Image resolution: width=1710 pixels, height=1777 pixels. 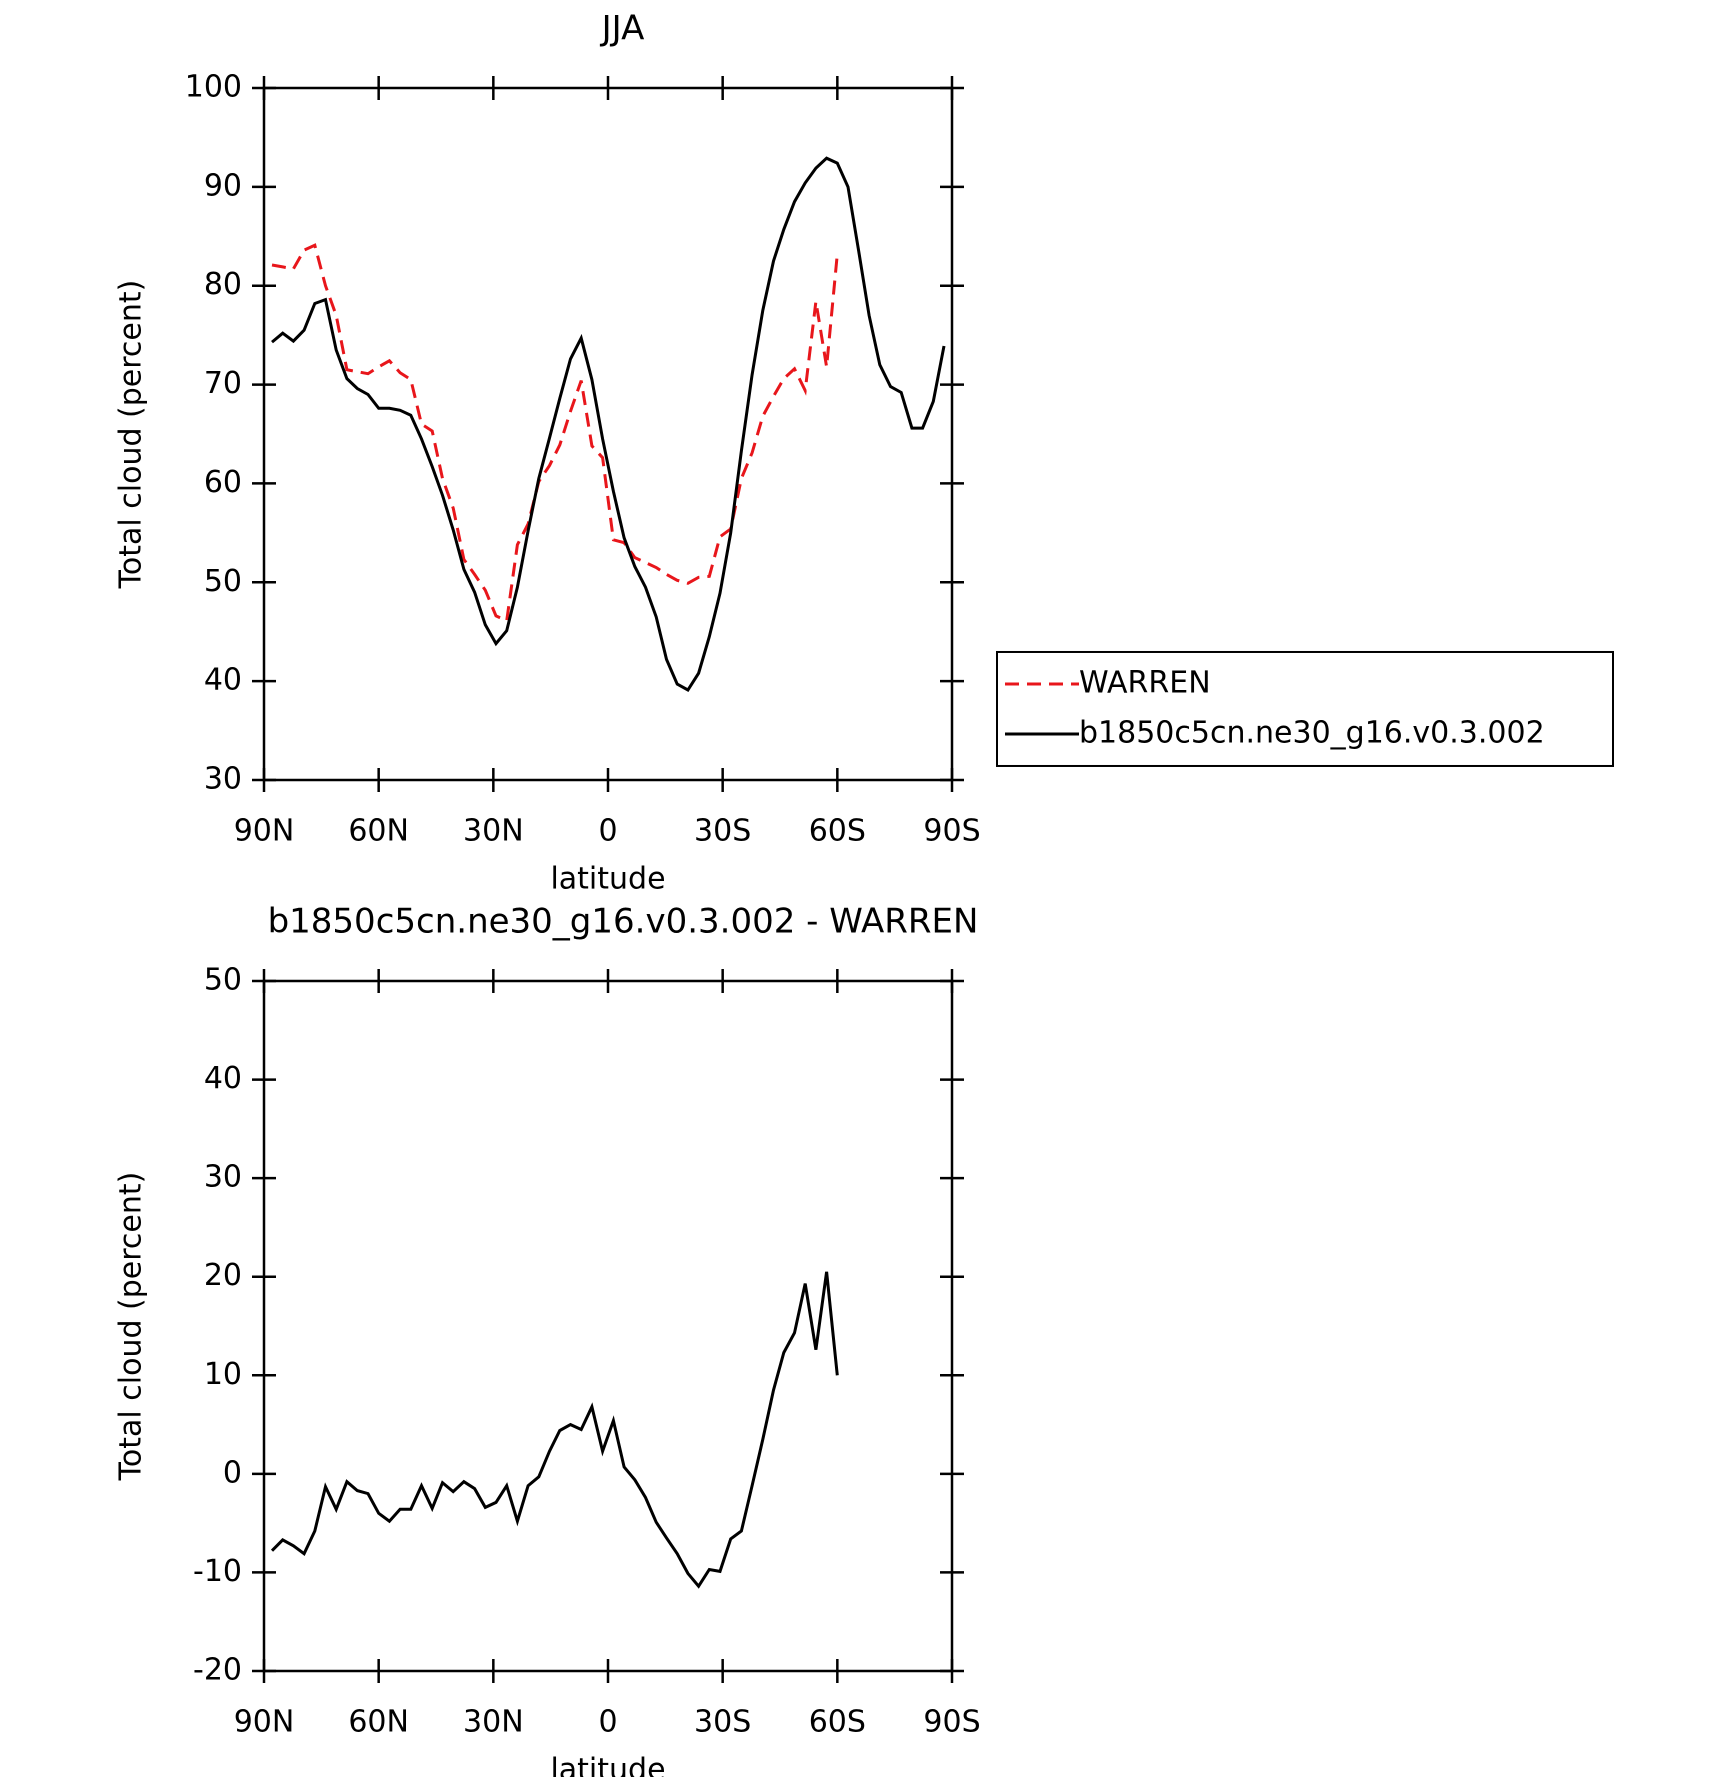 What do you see at coordinates (223, 1275) in the screenshot?
I see `y-tick-label: 20` at bounding box center [223, 1275].